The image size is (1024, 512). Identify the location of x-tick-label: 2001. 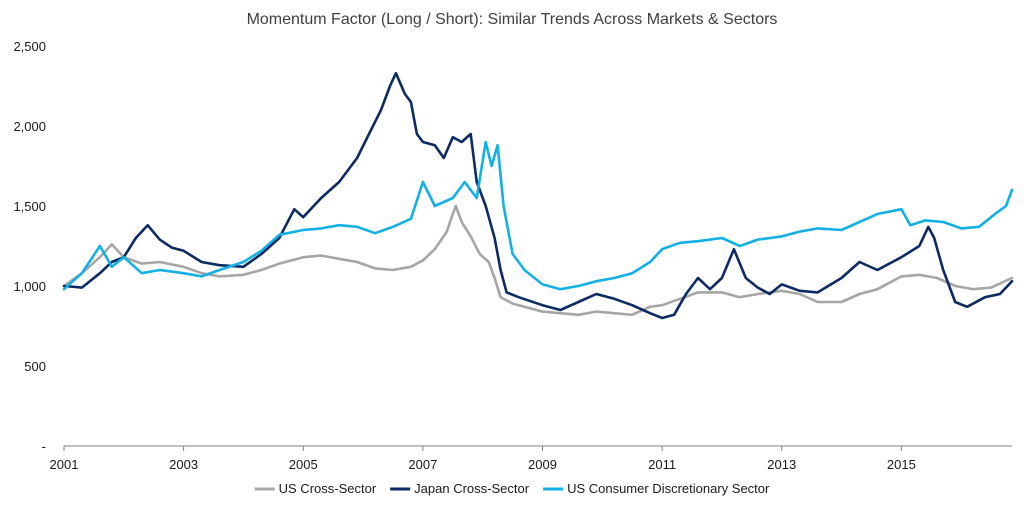
(64, 464).